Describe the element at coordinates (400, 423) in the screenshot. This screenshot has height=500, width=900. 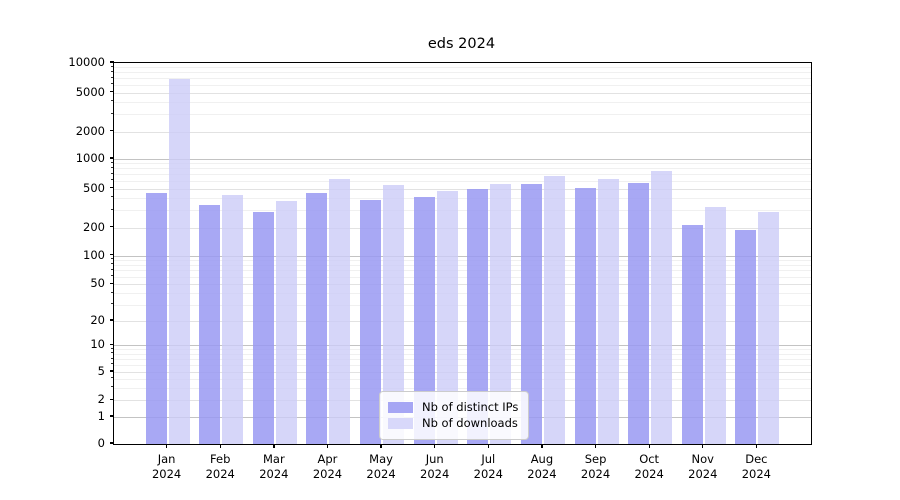
I see `legend-swatch-downloads` at that location.